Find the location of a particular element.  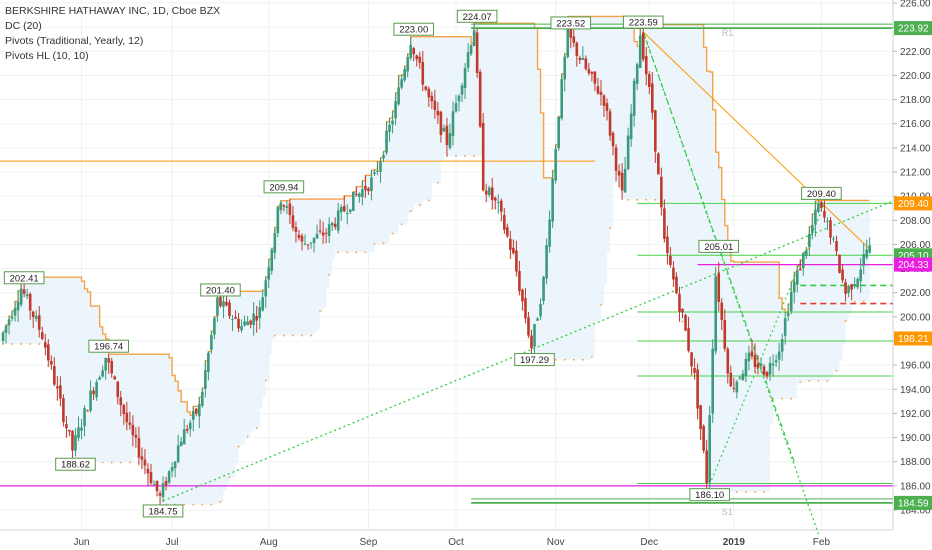

pivot-label: 209.94 is located at coordinates (283, 187).